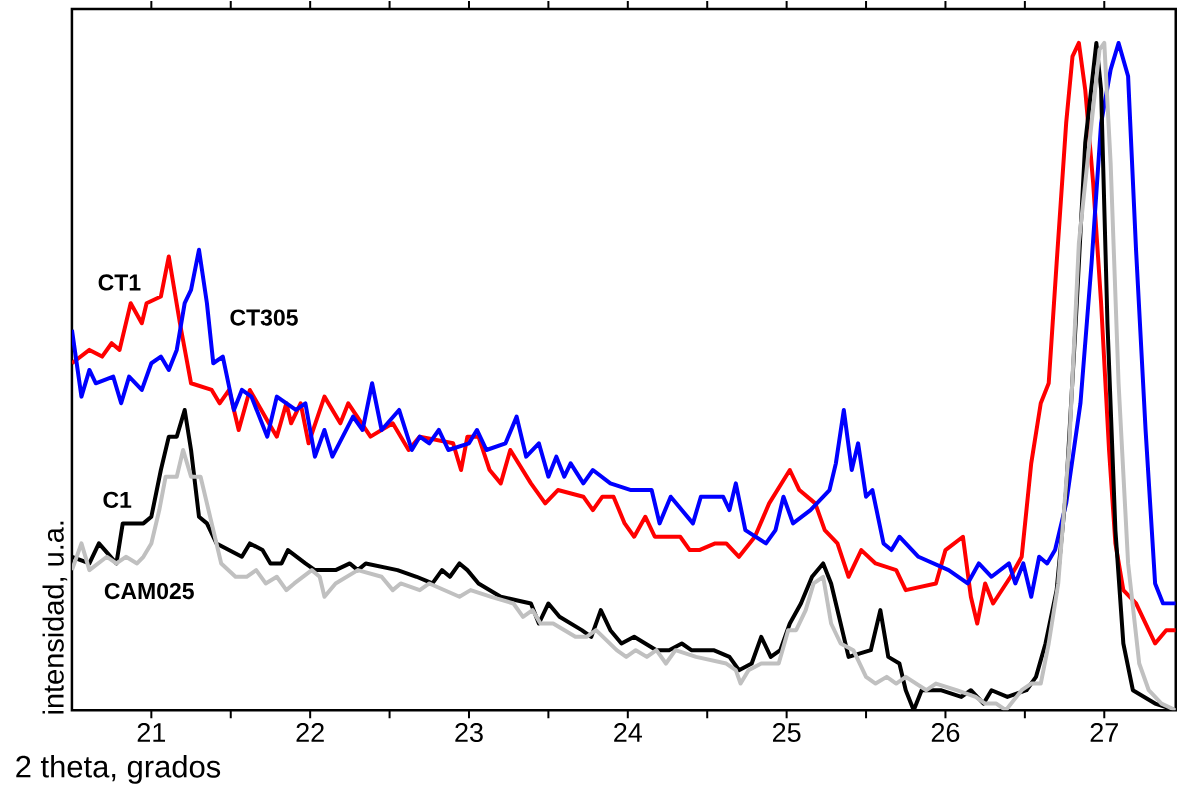 The height and width of the screenshot is (799, 1177). I want to click on x-tick-label: 21, so click(151, 732).